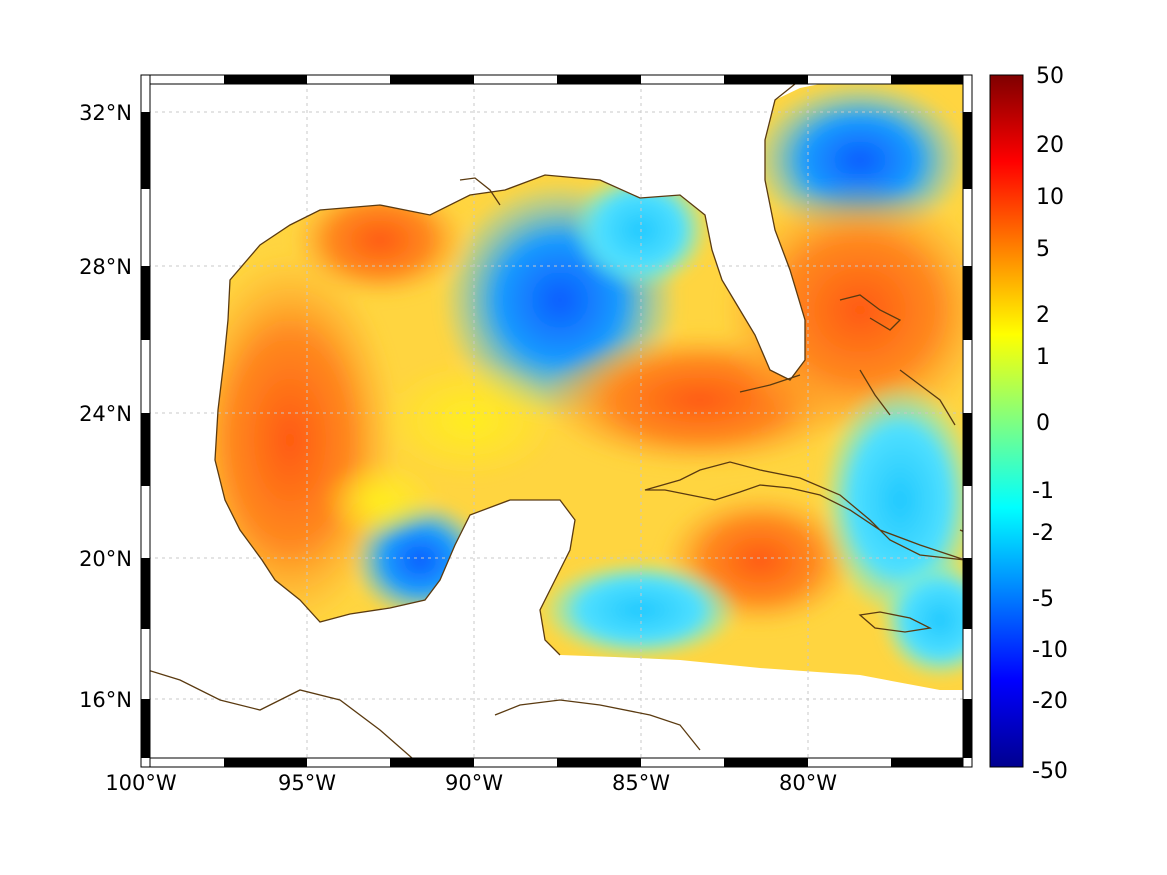 The image size is (1167, 875). Describe the element at coordinates (1043, 315) in the screenshot. I see `colorbar-label: 2` at that location.